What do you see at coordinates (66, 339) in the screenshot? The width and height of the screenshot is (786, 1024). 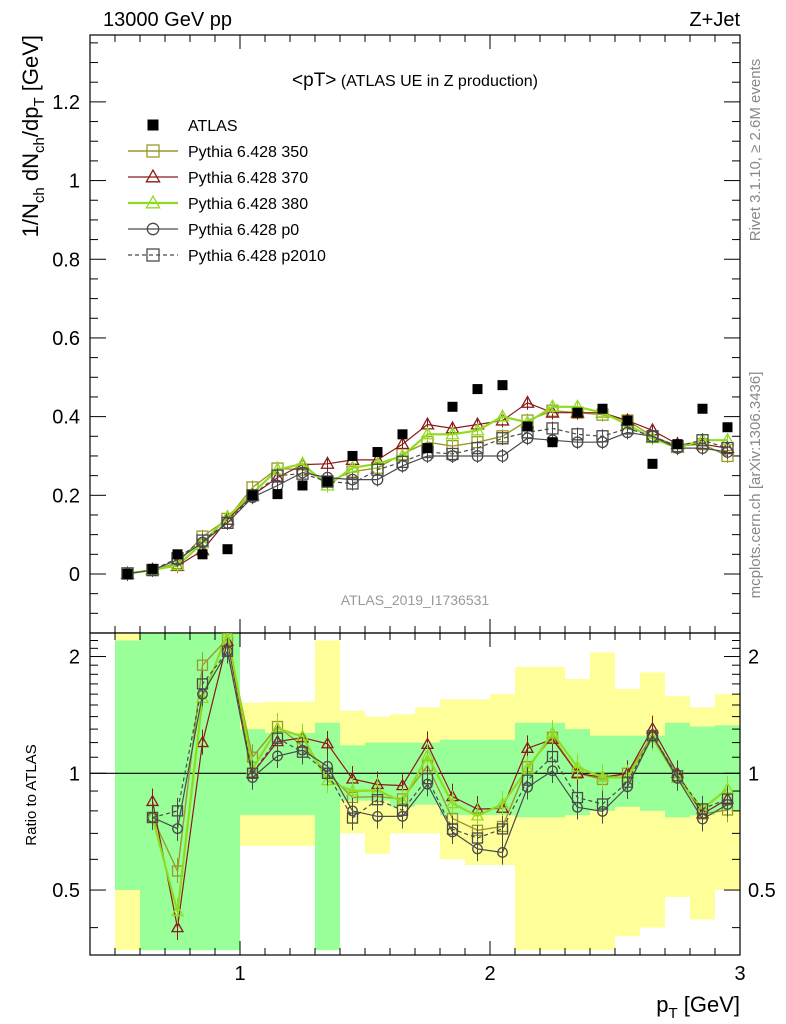 I see `y-tick-label: 0.6` at bounding box center [66, 339].